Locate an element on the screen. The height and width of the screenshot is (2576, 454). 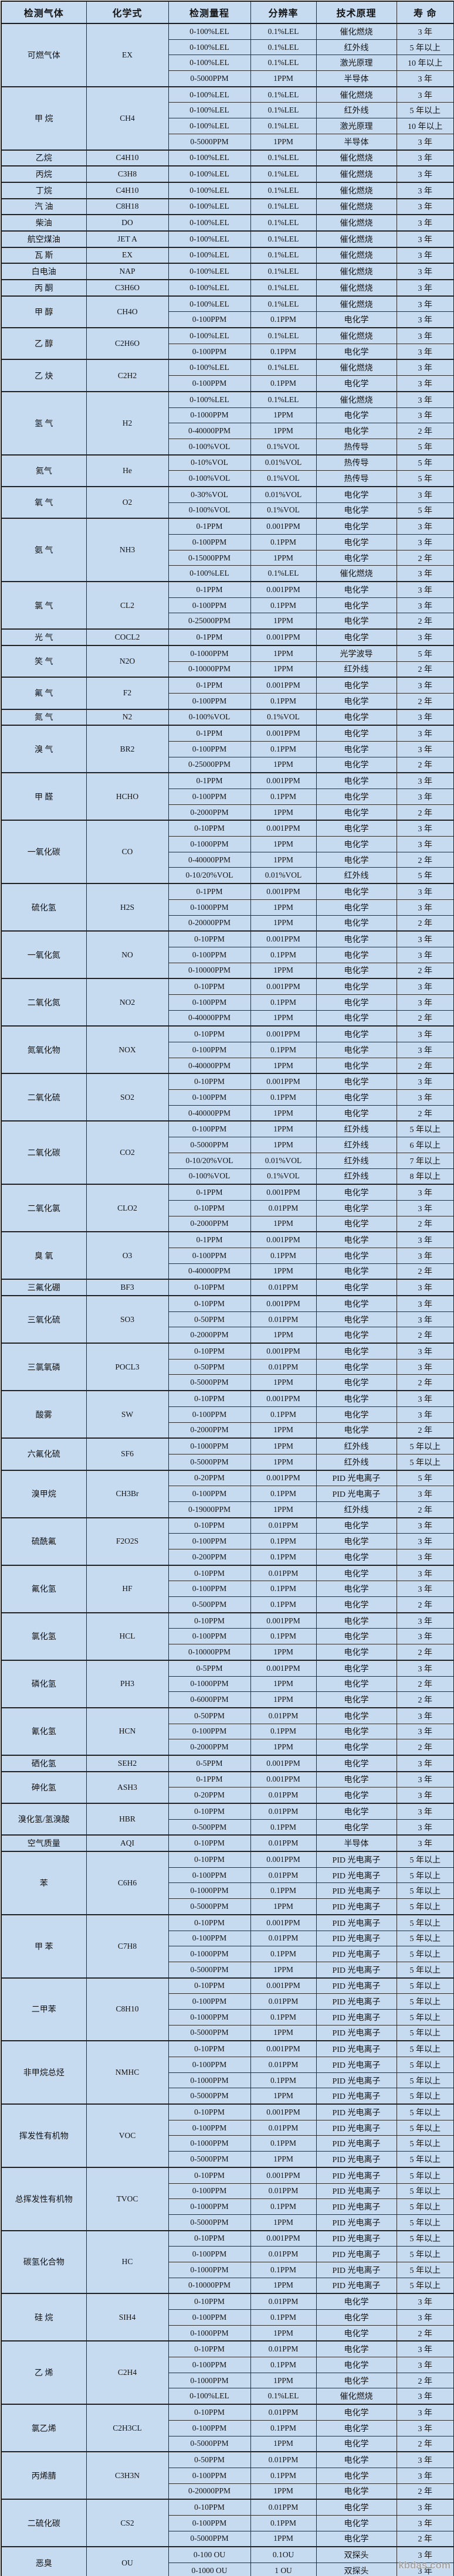
column-header-3: 分辨率 is located at coordinates (283, 12).